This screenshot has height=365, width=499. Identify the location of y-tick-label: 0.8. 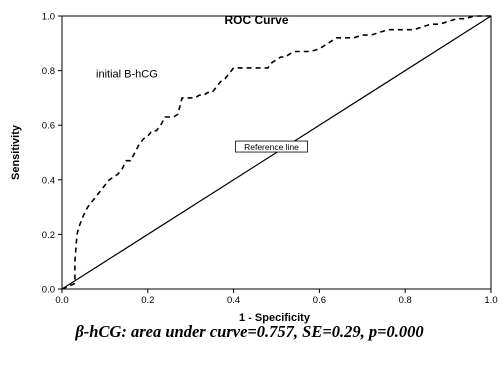
(48, 71).